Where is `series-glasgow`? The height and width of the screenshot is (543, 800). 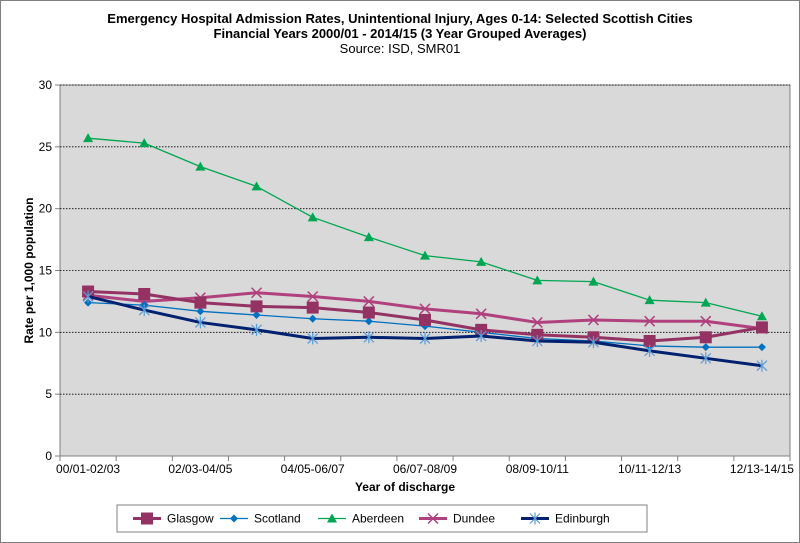
series-glasgow is located at coordinates (425, 316).